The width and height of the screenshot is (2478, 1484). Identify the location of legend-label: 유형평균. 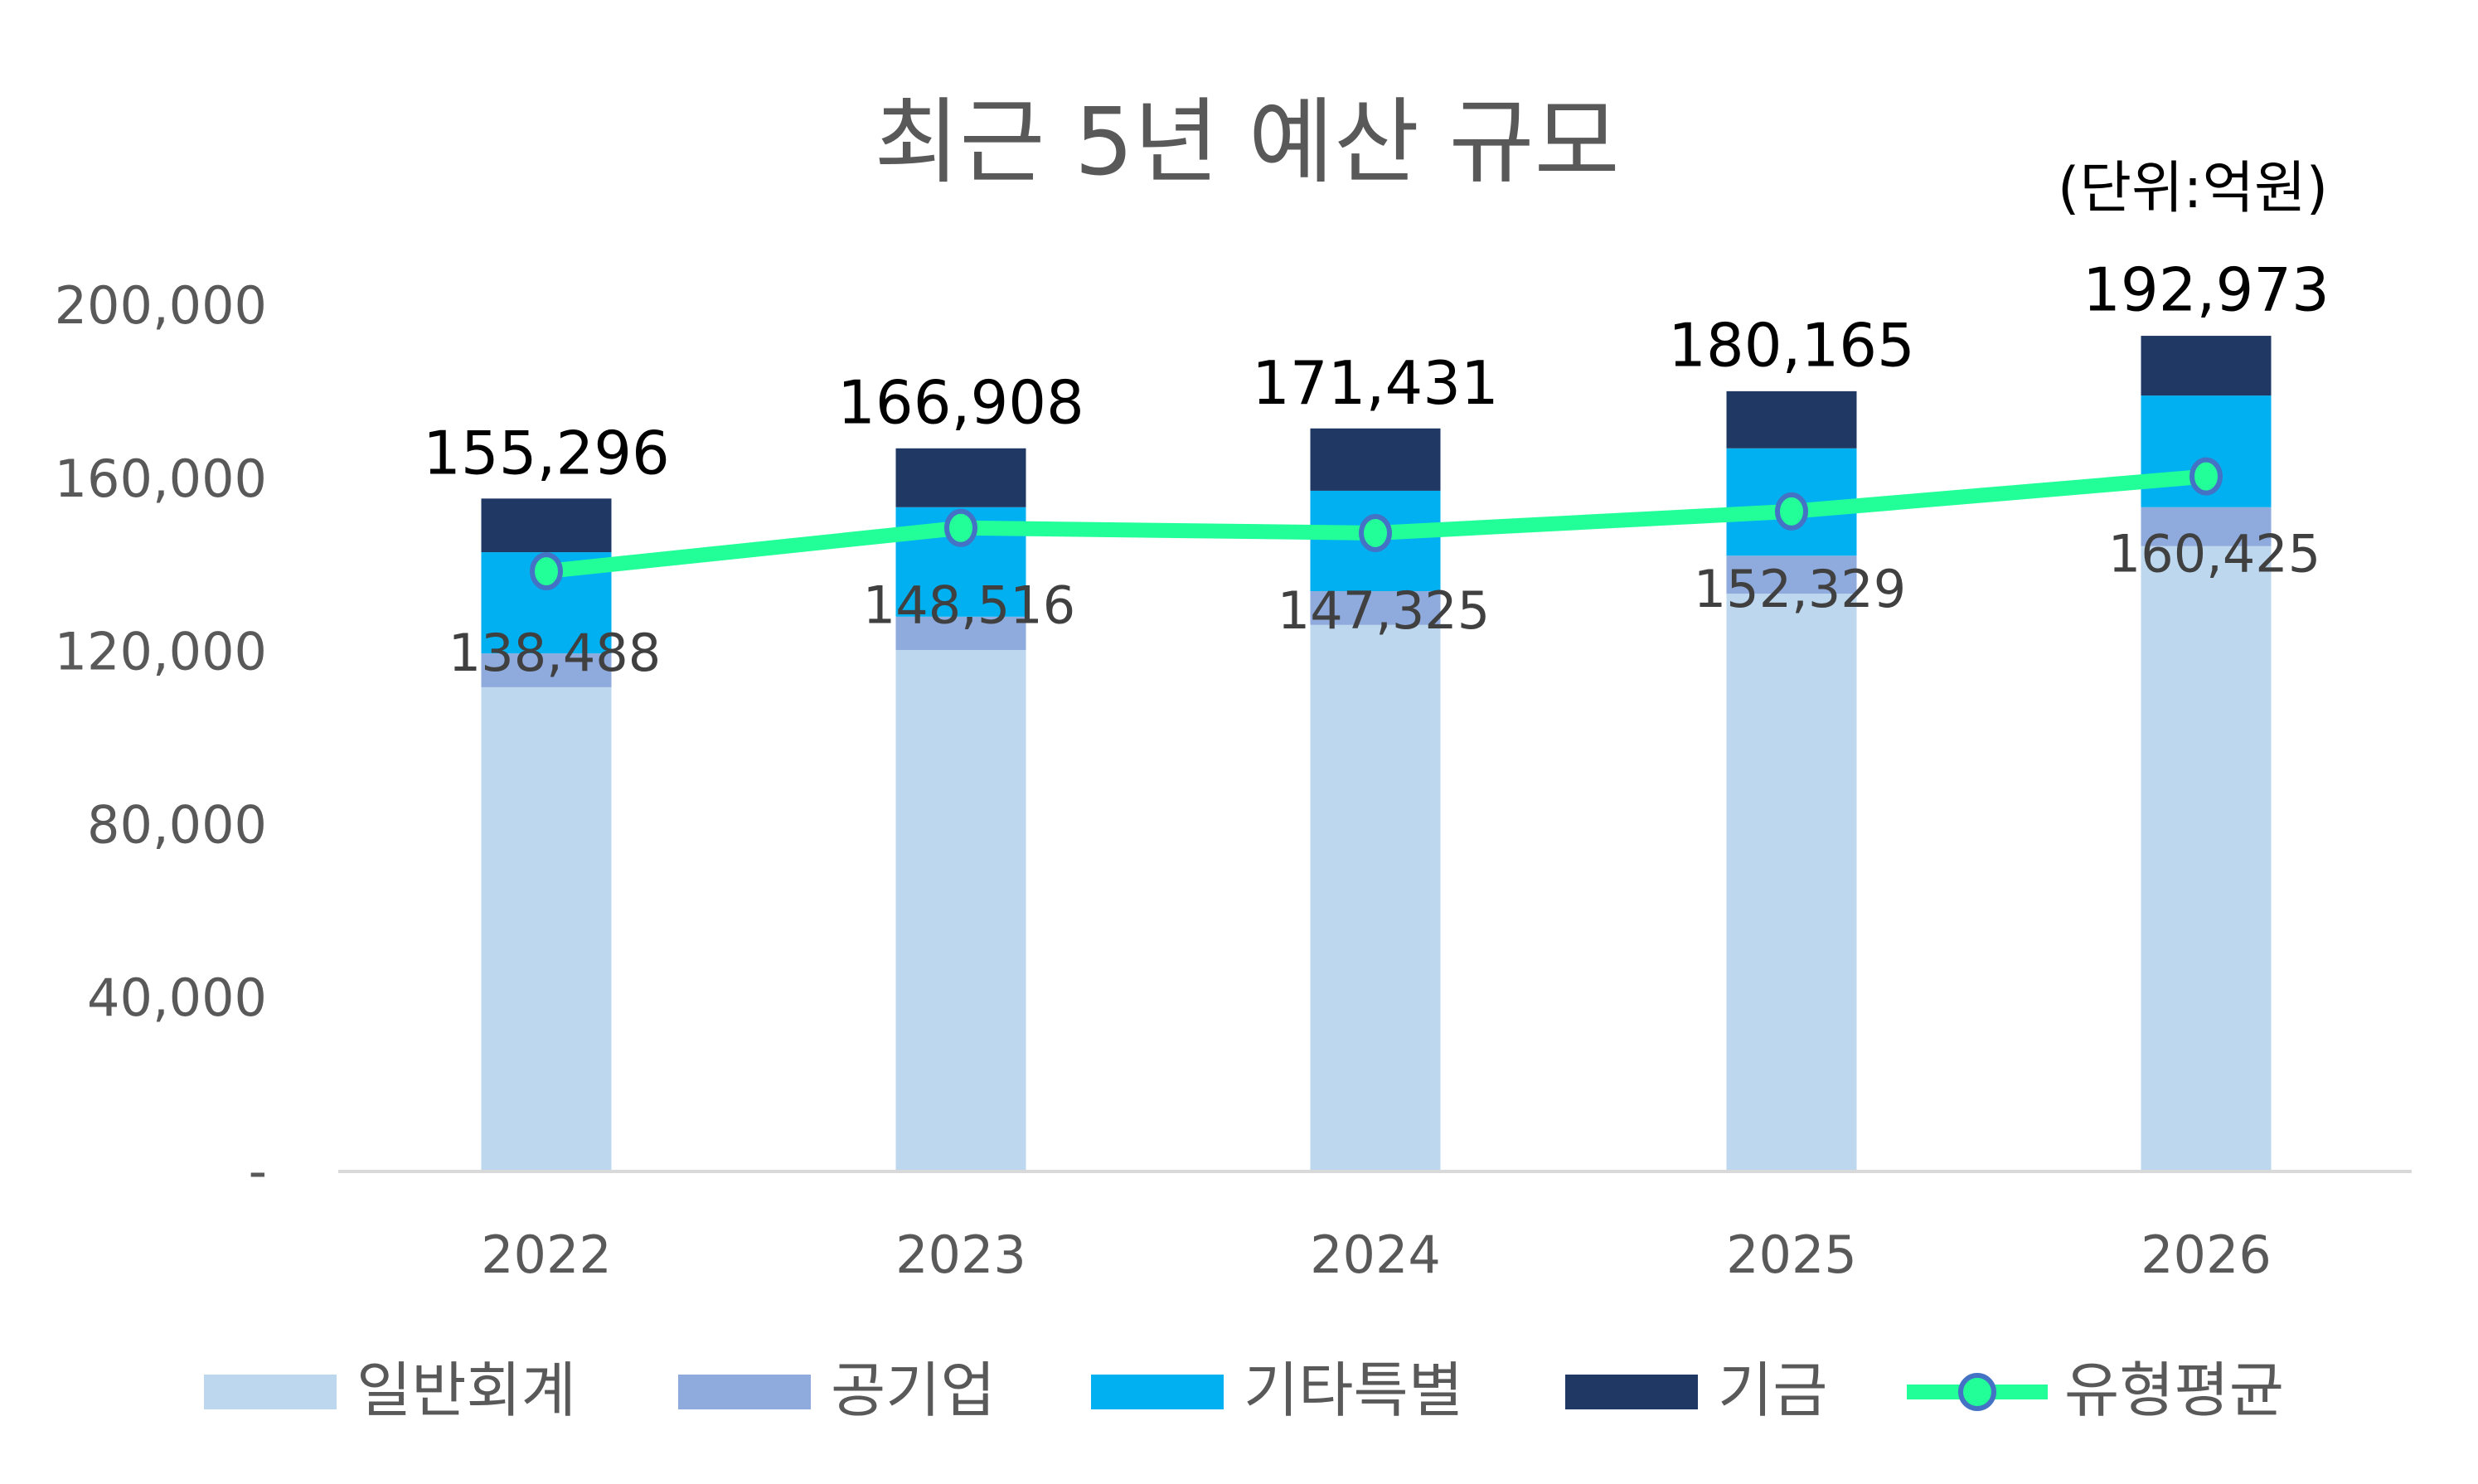
(2174, 1390).